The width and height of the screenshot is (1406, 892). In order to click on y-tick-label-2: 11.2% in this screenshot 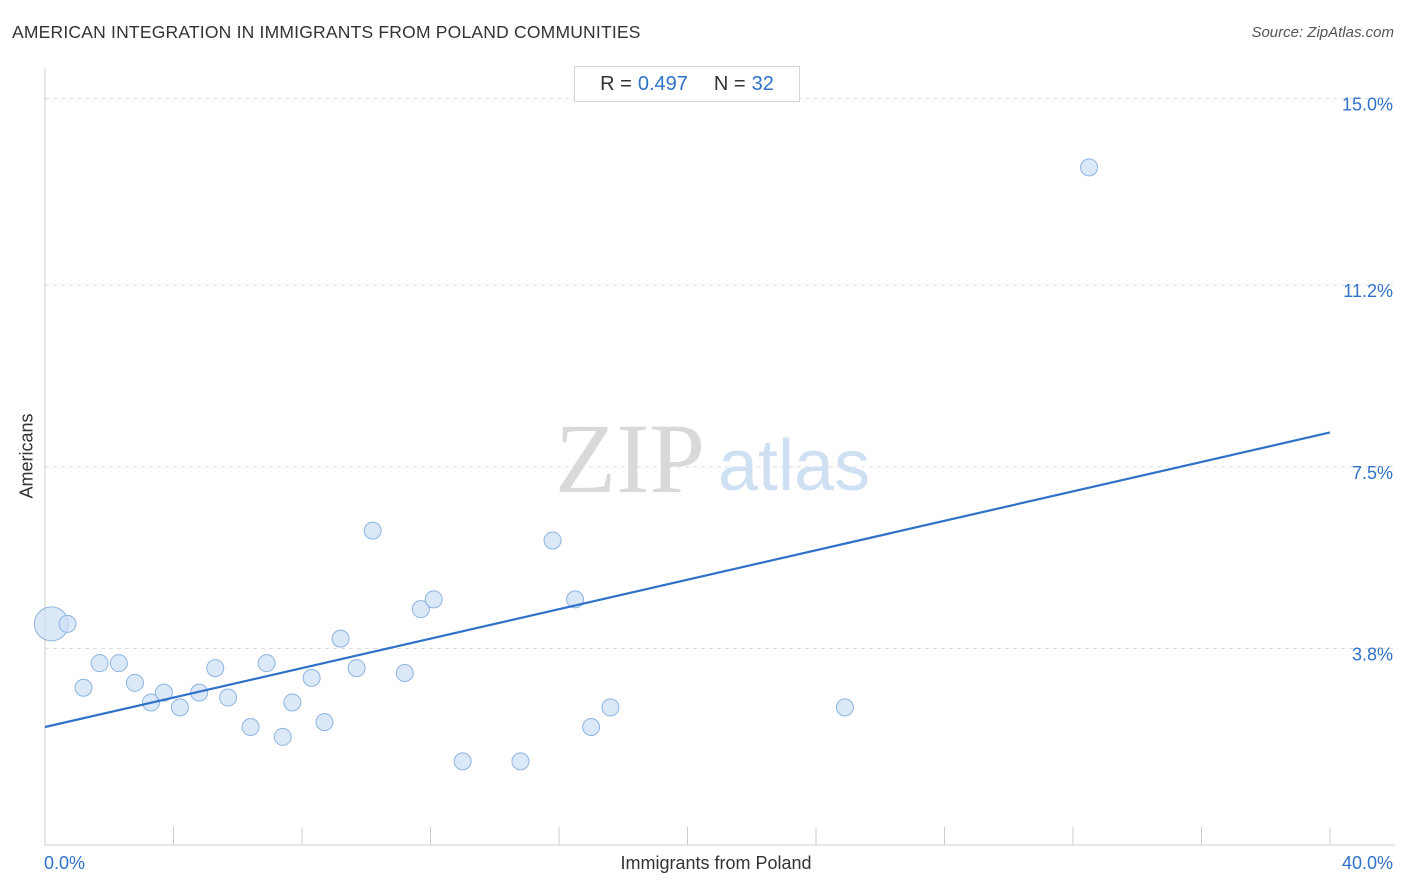, I will do `click(1368, 291)`.